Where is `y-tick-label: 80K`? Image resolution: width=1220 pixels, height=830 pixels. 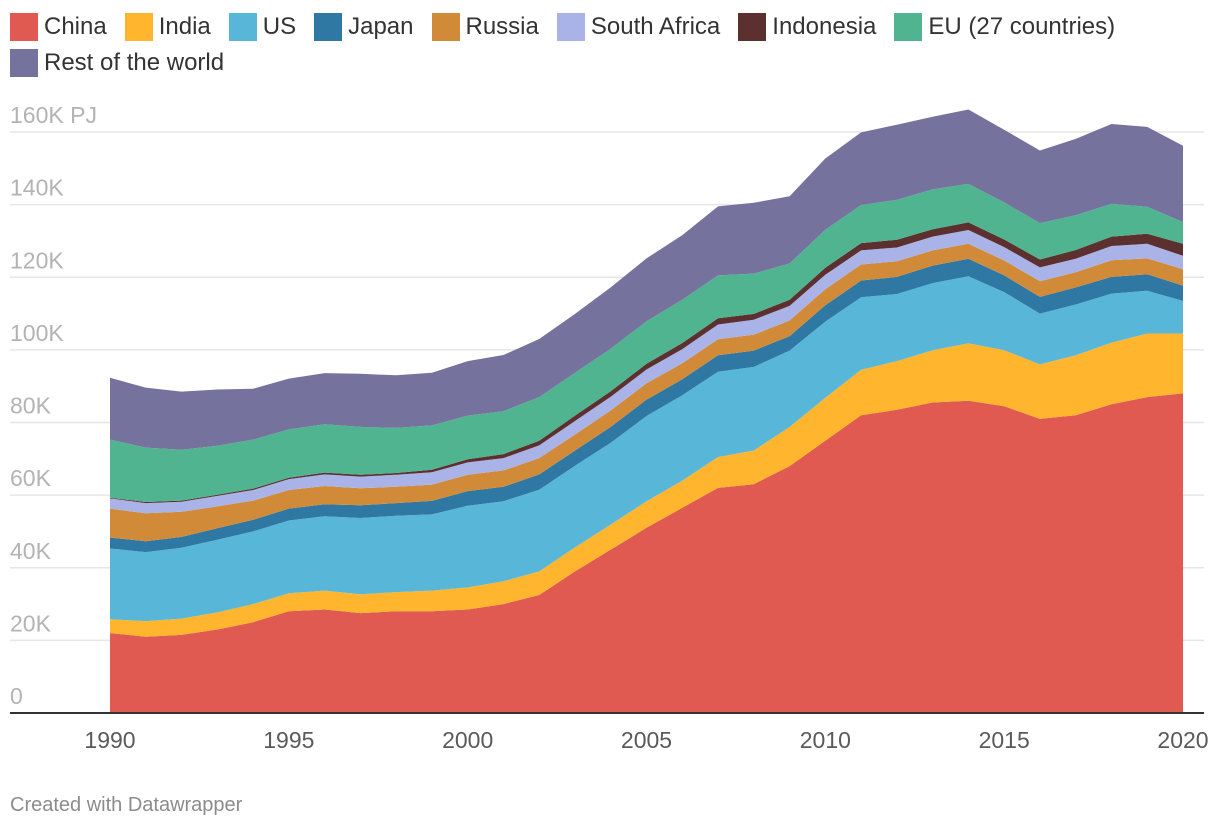 y-tick-label: 80K is located at coordinates (31, 406).